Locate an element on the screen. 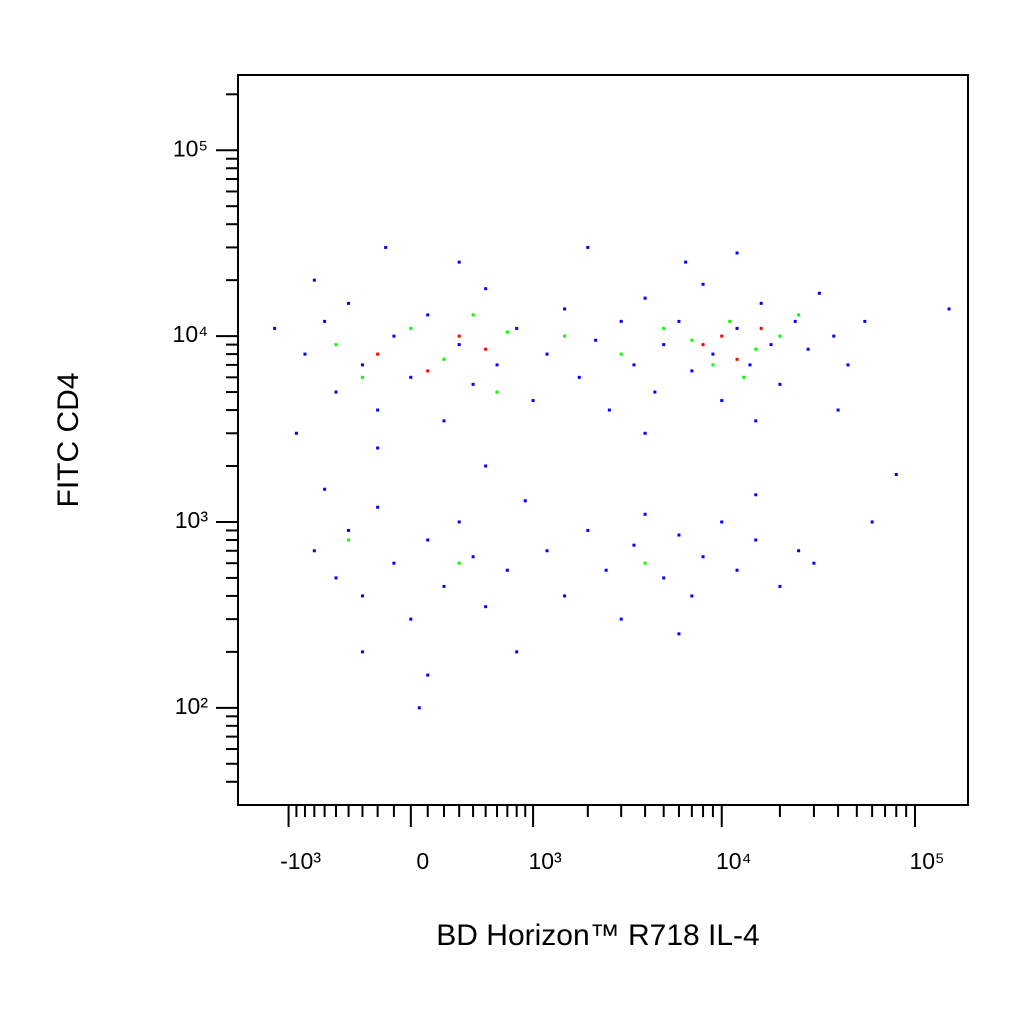  y-tick-label: 10² is located at coordinates (192, 706).